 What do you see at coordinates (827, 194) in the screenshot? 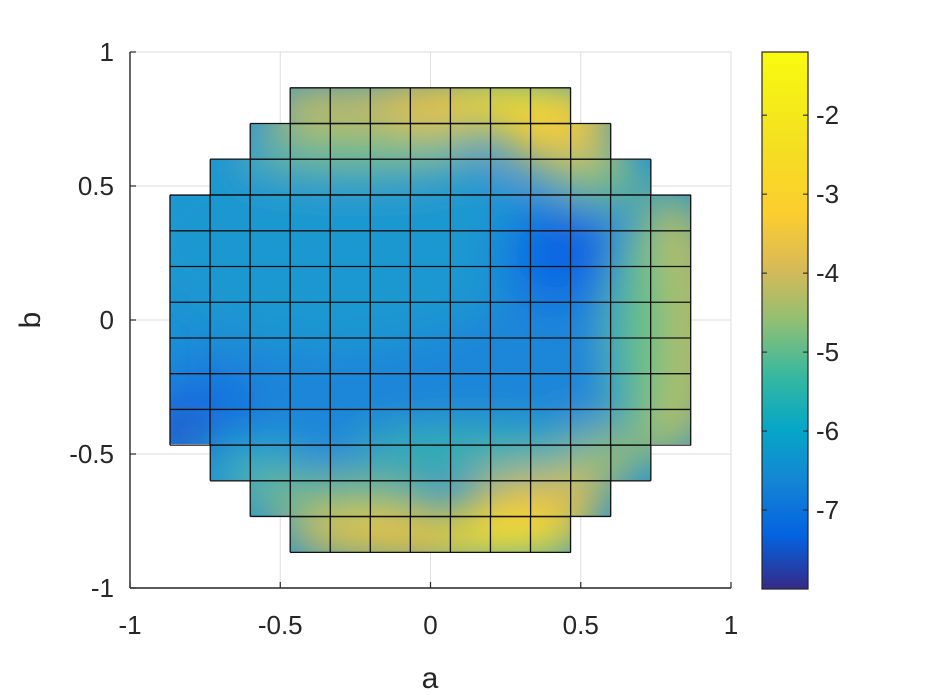
I see `colorbar-tick-label: -3` at bounding box center [827, 194].